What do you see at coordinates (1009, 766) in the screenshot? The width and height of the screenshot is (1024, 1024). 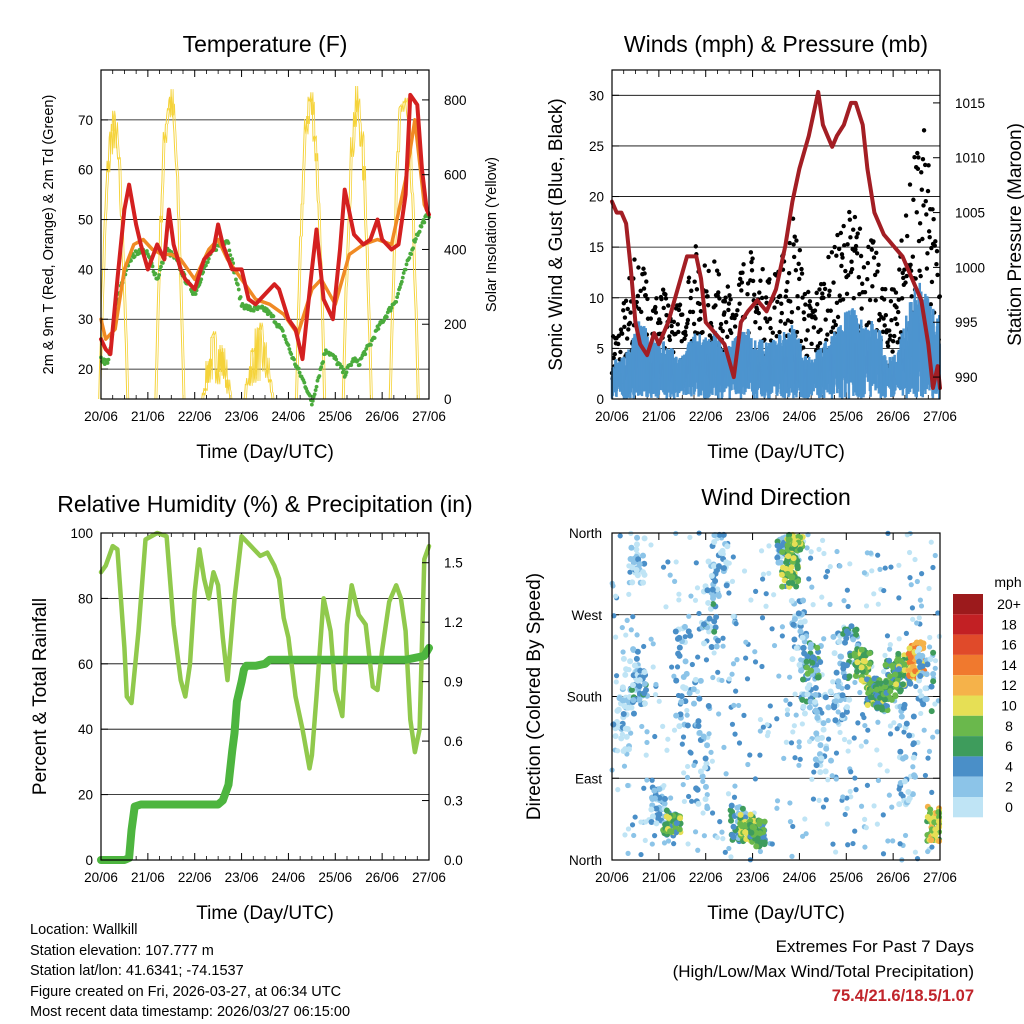 I see `legend-label: 4` at bounding box center [1009, 766].